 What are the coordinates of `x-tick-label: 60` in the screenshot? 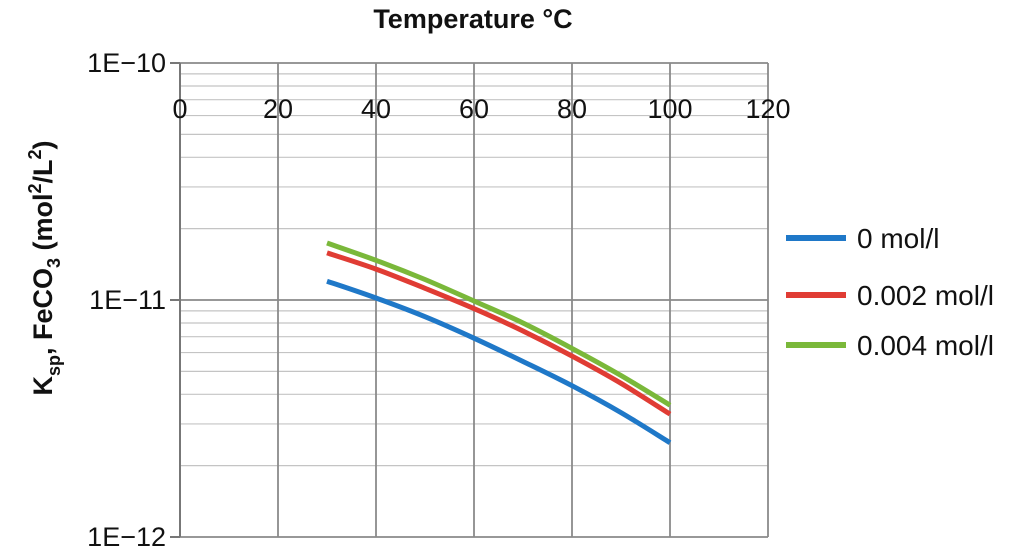 It's located at (474, 109).